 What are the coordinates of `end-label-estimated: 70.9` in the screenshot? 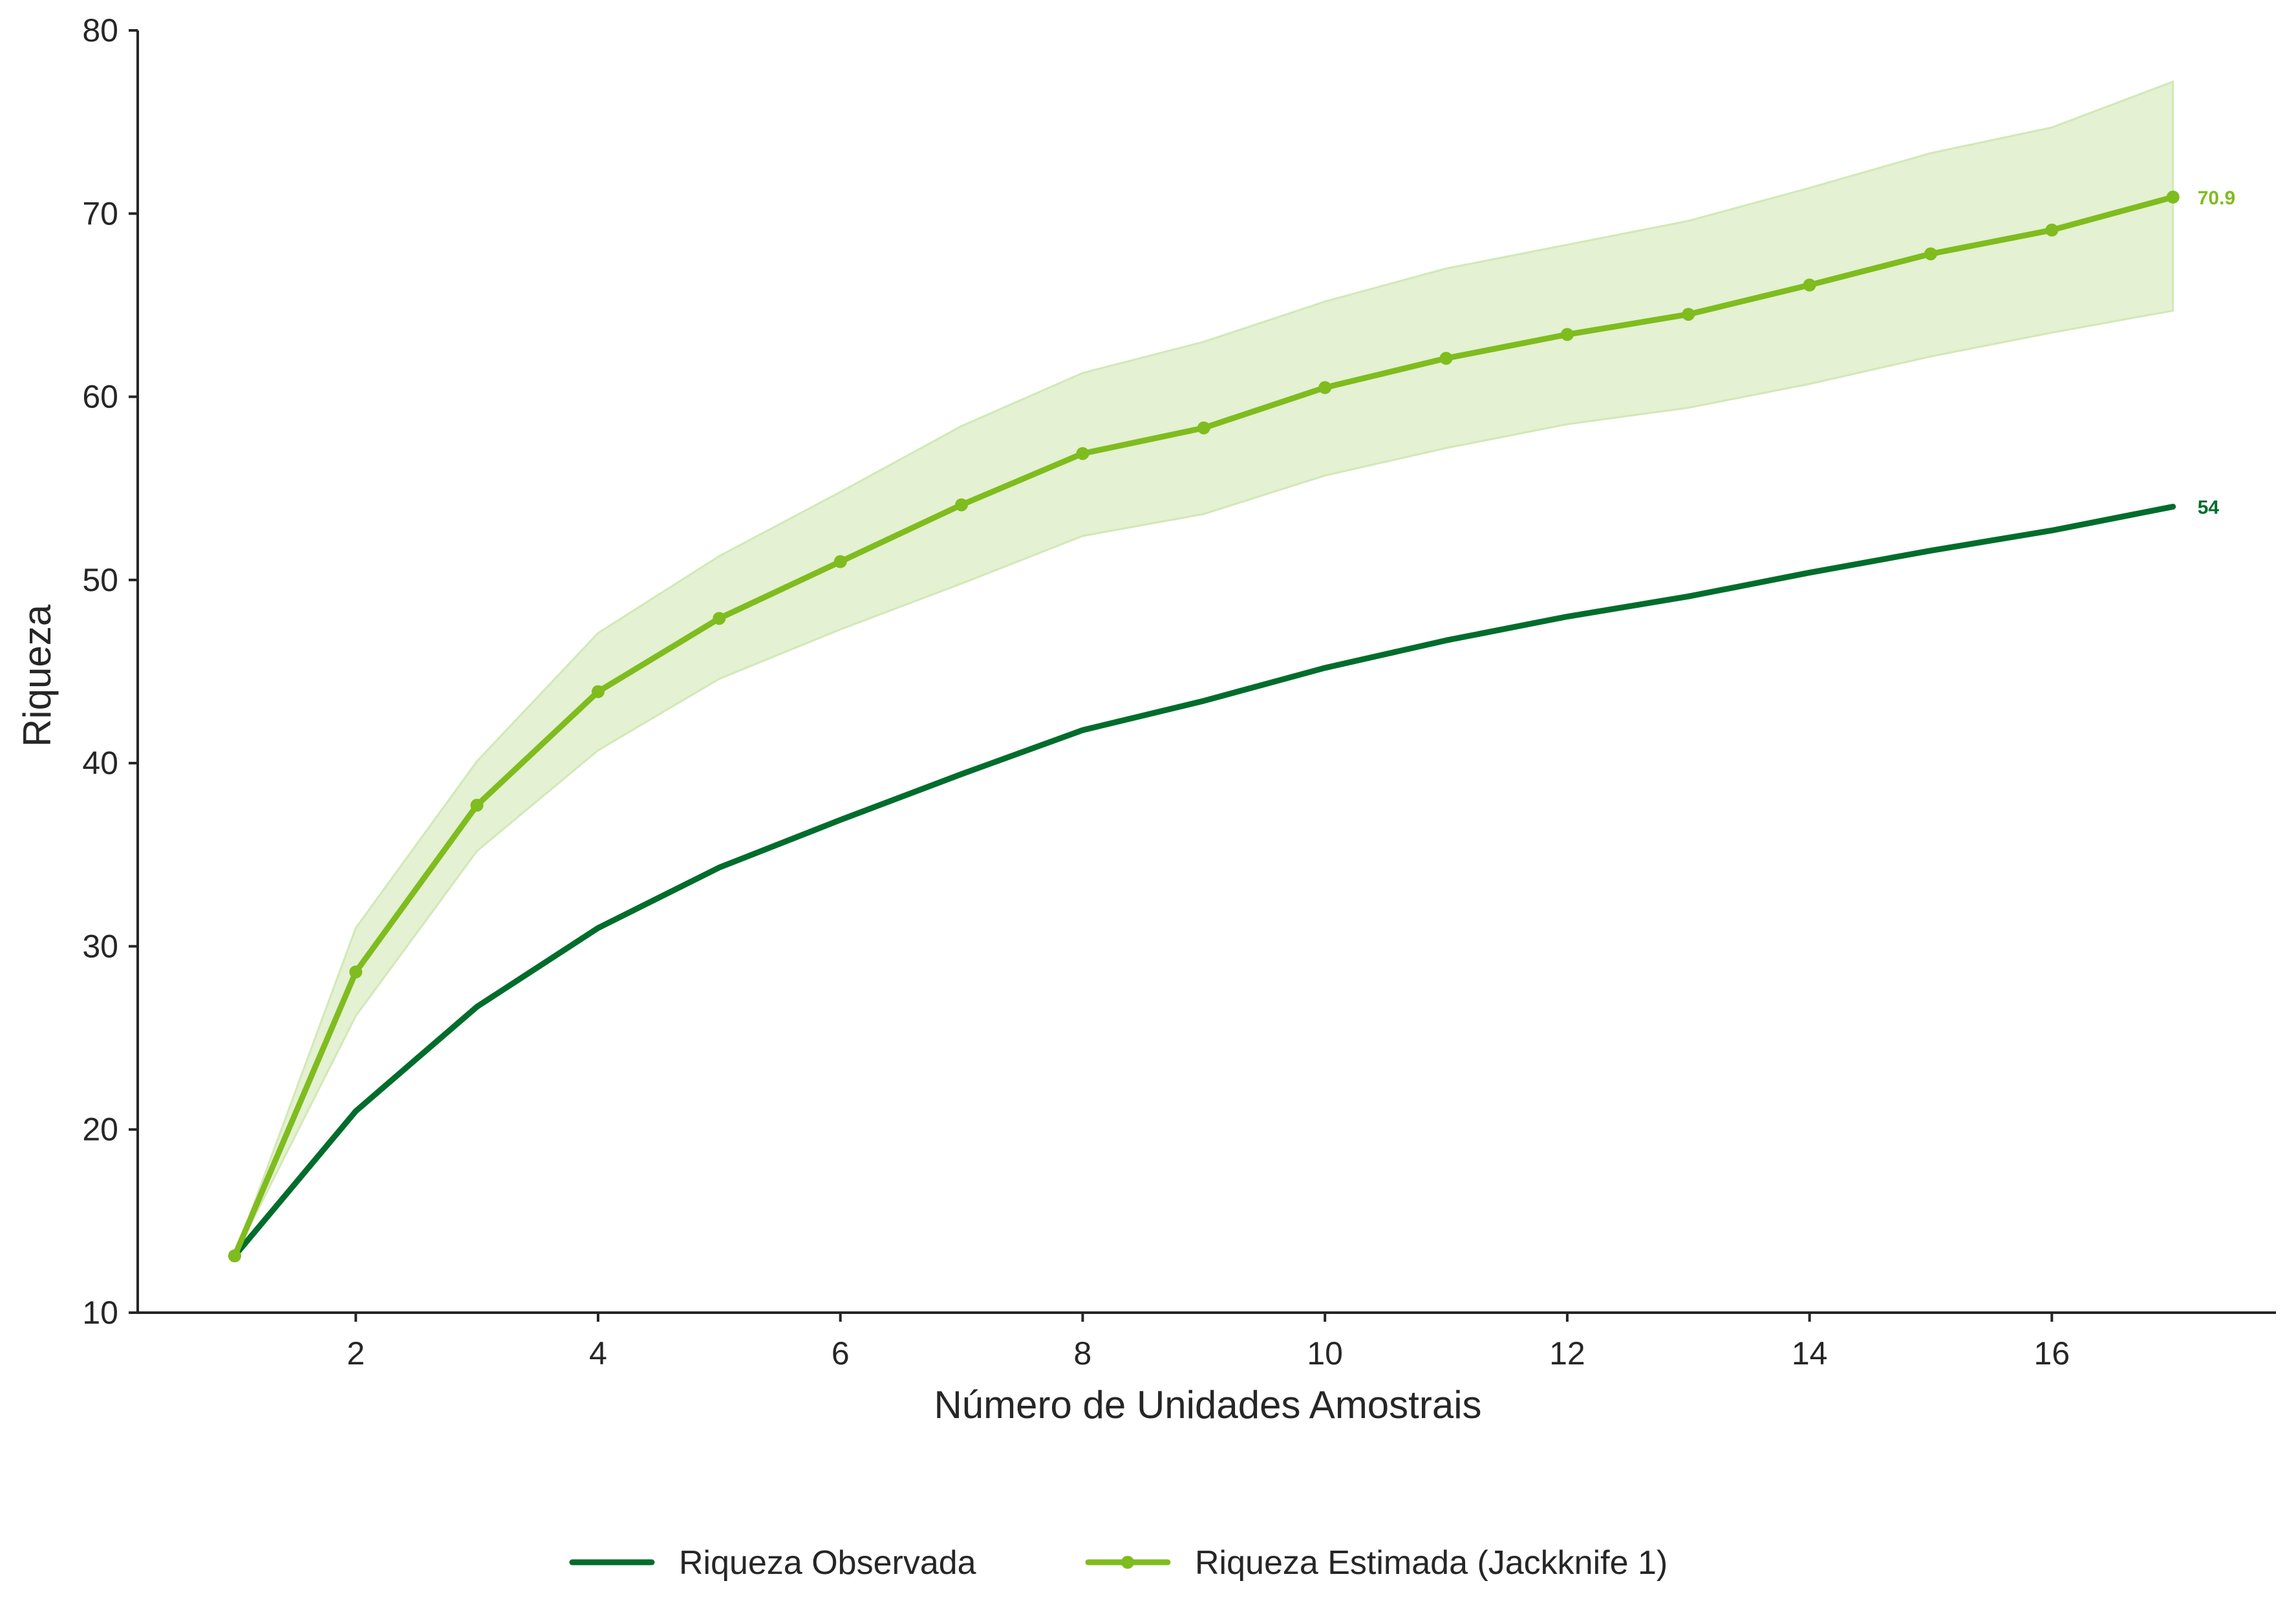 It's located at (2217, 199).